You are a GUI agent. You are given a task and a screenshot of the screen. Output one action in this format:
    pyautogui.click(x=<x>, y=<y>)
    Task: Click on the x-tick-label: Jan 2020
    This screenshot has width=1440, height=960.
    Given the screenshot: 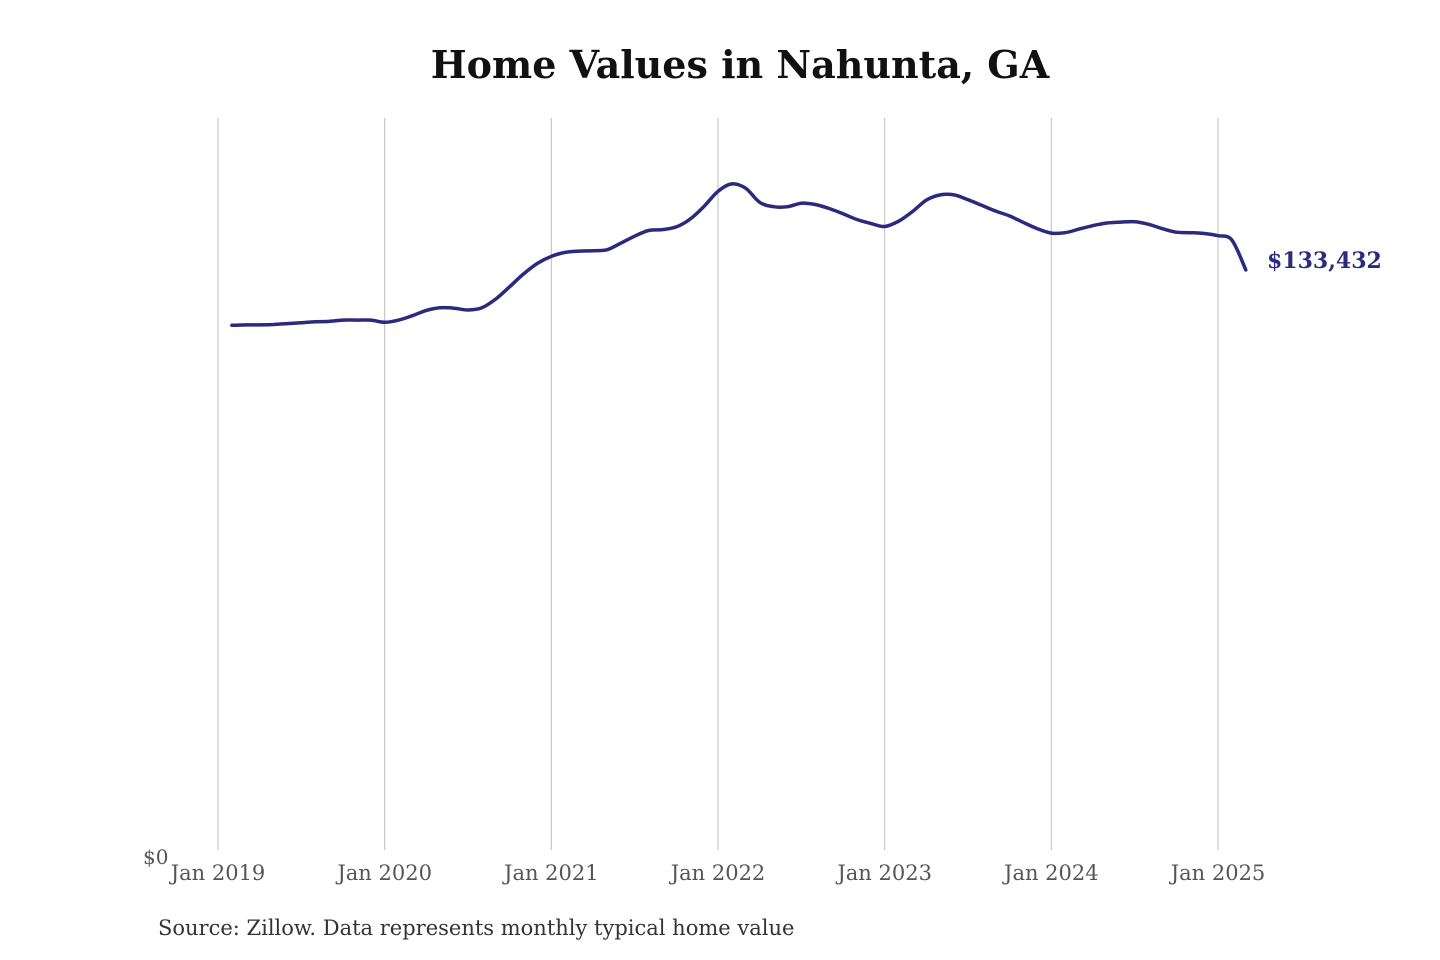 What is the action you would take?
    pyautogui.click(x=383, y=873)
    